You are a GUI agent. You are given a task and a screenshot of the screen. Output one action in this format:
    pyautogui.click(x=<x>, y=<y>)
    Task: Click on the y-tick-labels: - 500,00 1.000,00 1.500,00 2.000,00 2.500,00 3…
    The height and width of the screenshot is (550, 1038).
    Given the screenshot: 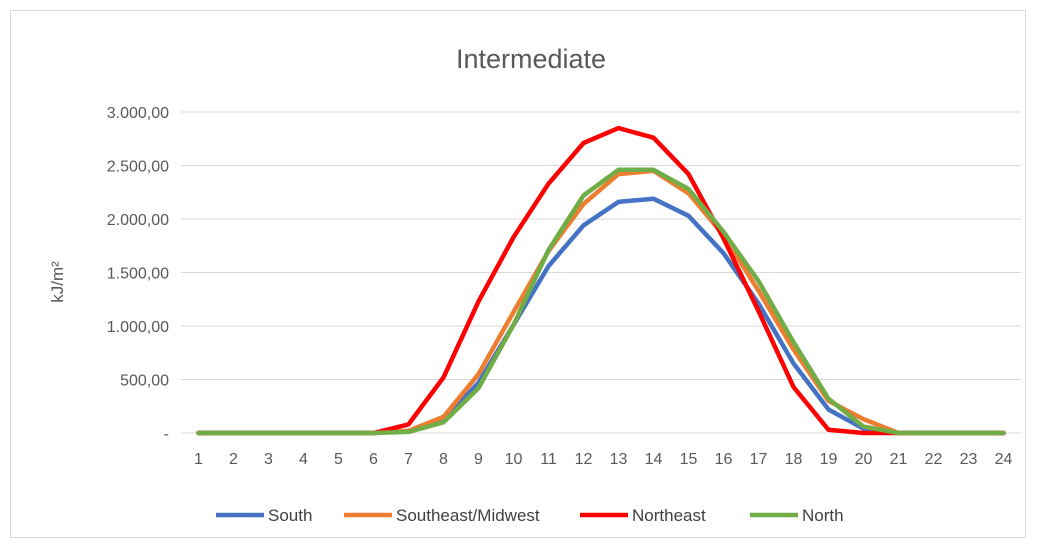 What is the action you would take?
    pyautogui.click(x=138, y=274)
    